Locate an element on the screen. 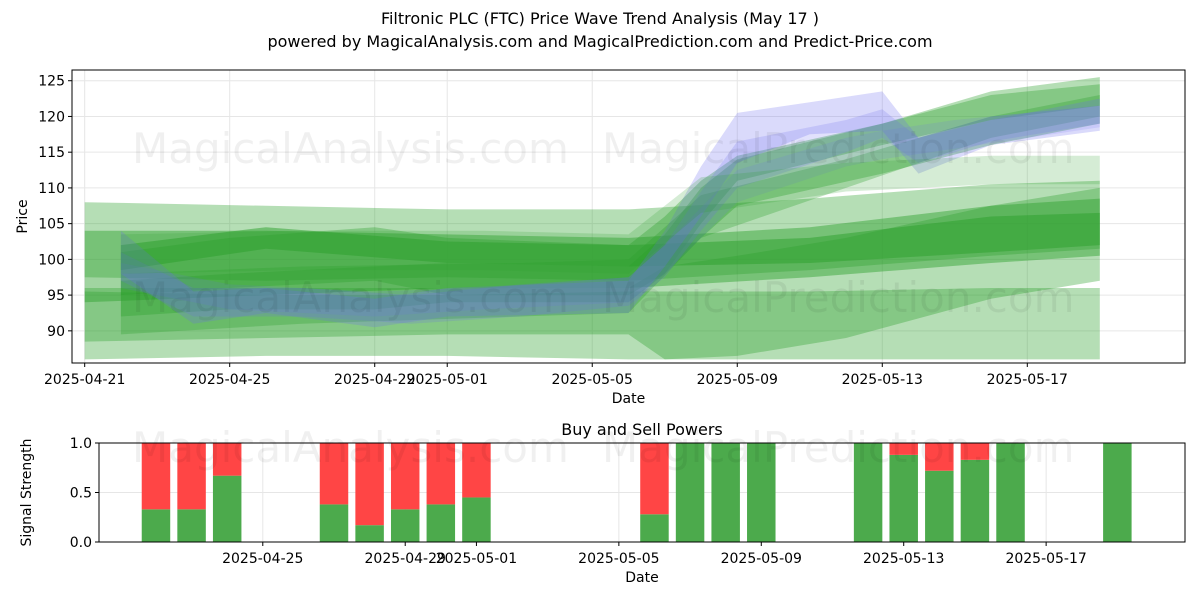  y-axis-label: Price is located at coordinates (23, 216).